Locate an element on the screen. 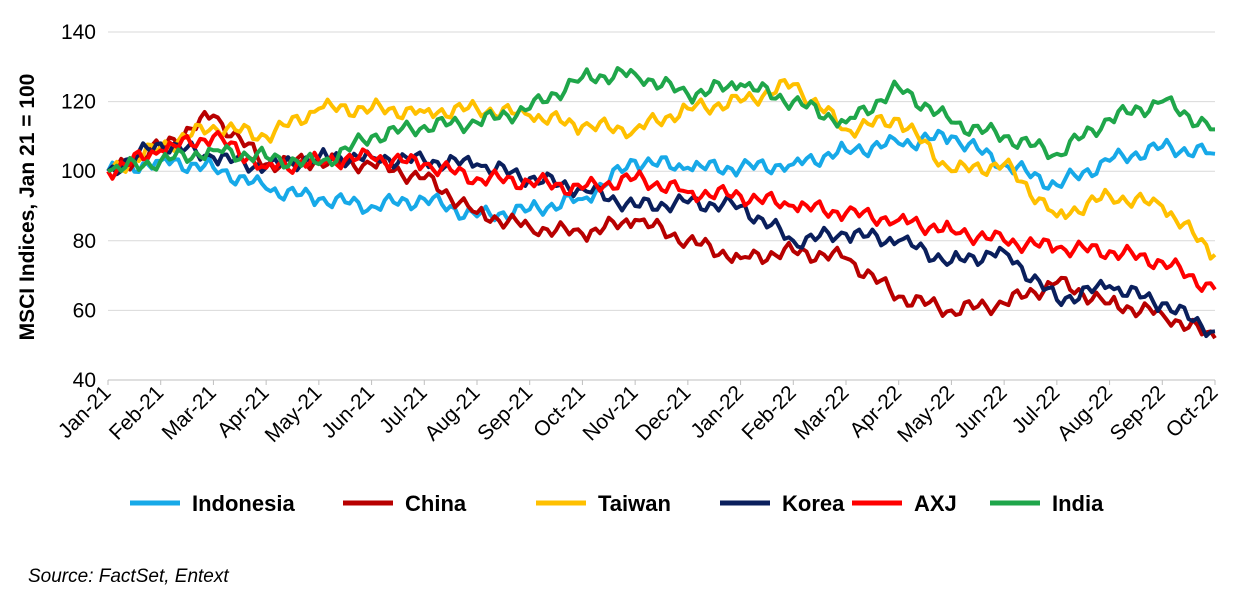 The image size is (1249, 595). y-axis-title: MSCI Indices, Jan 21 = 100 is located at coordinates (27, 207).